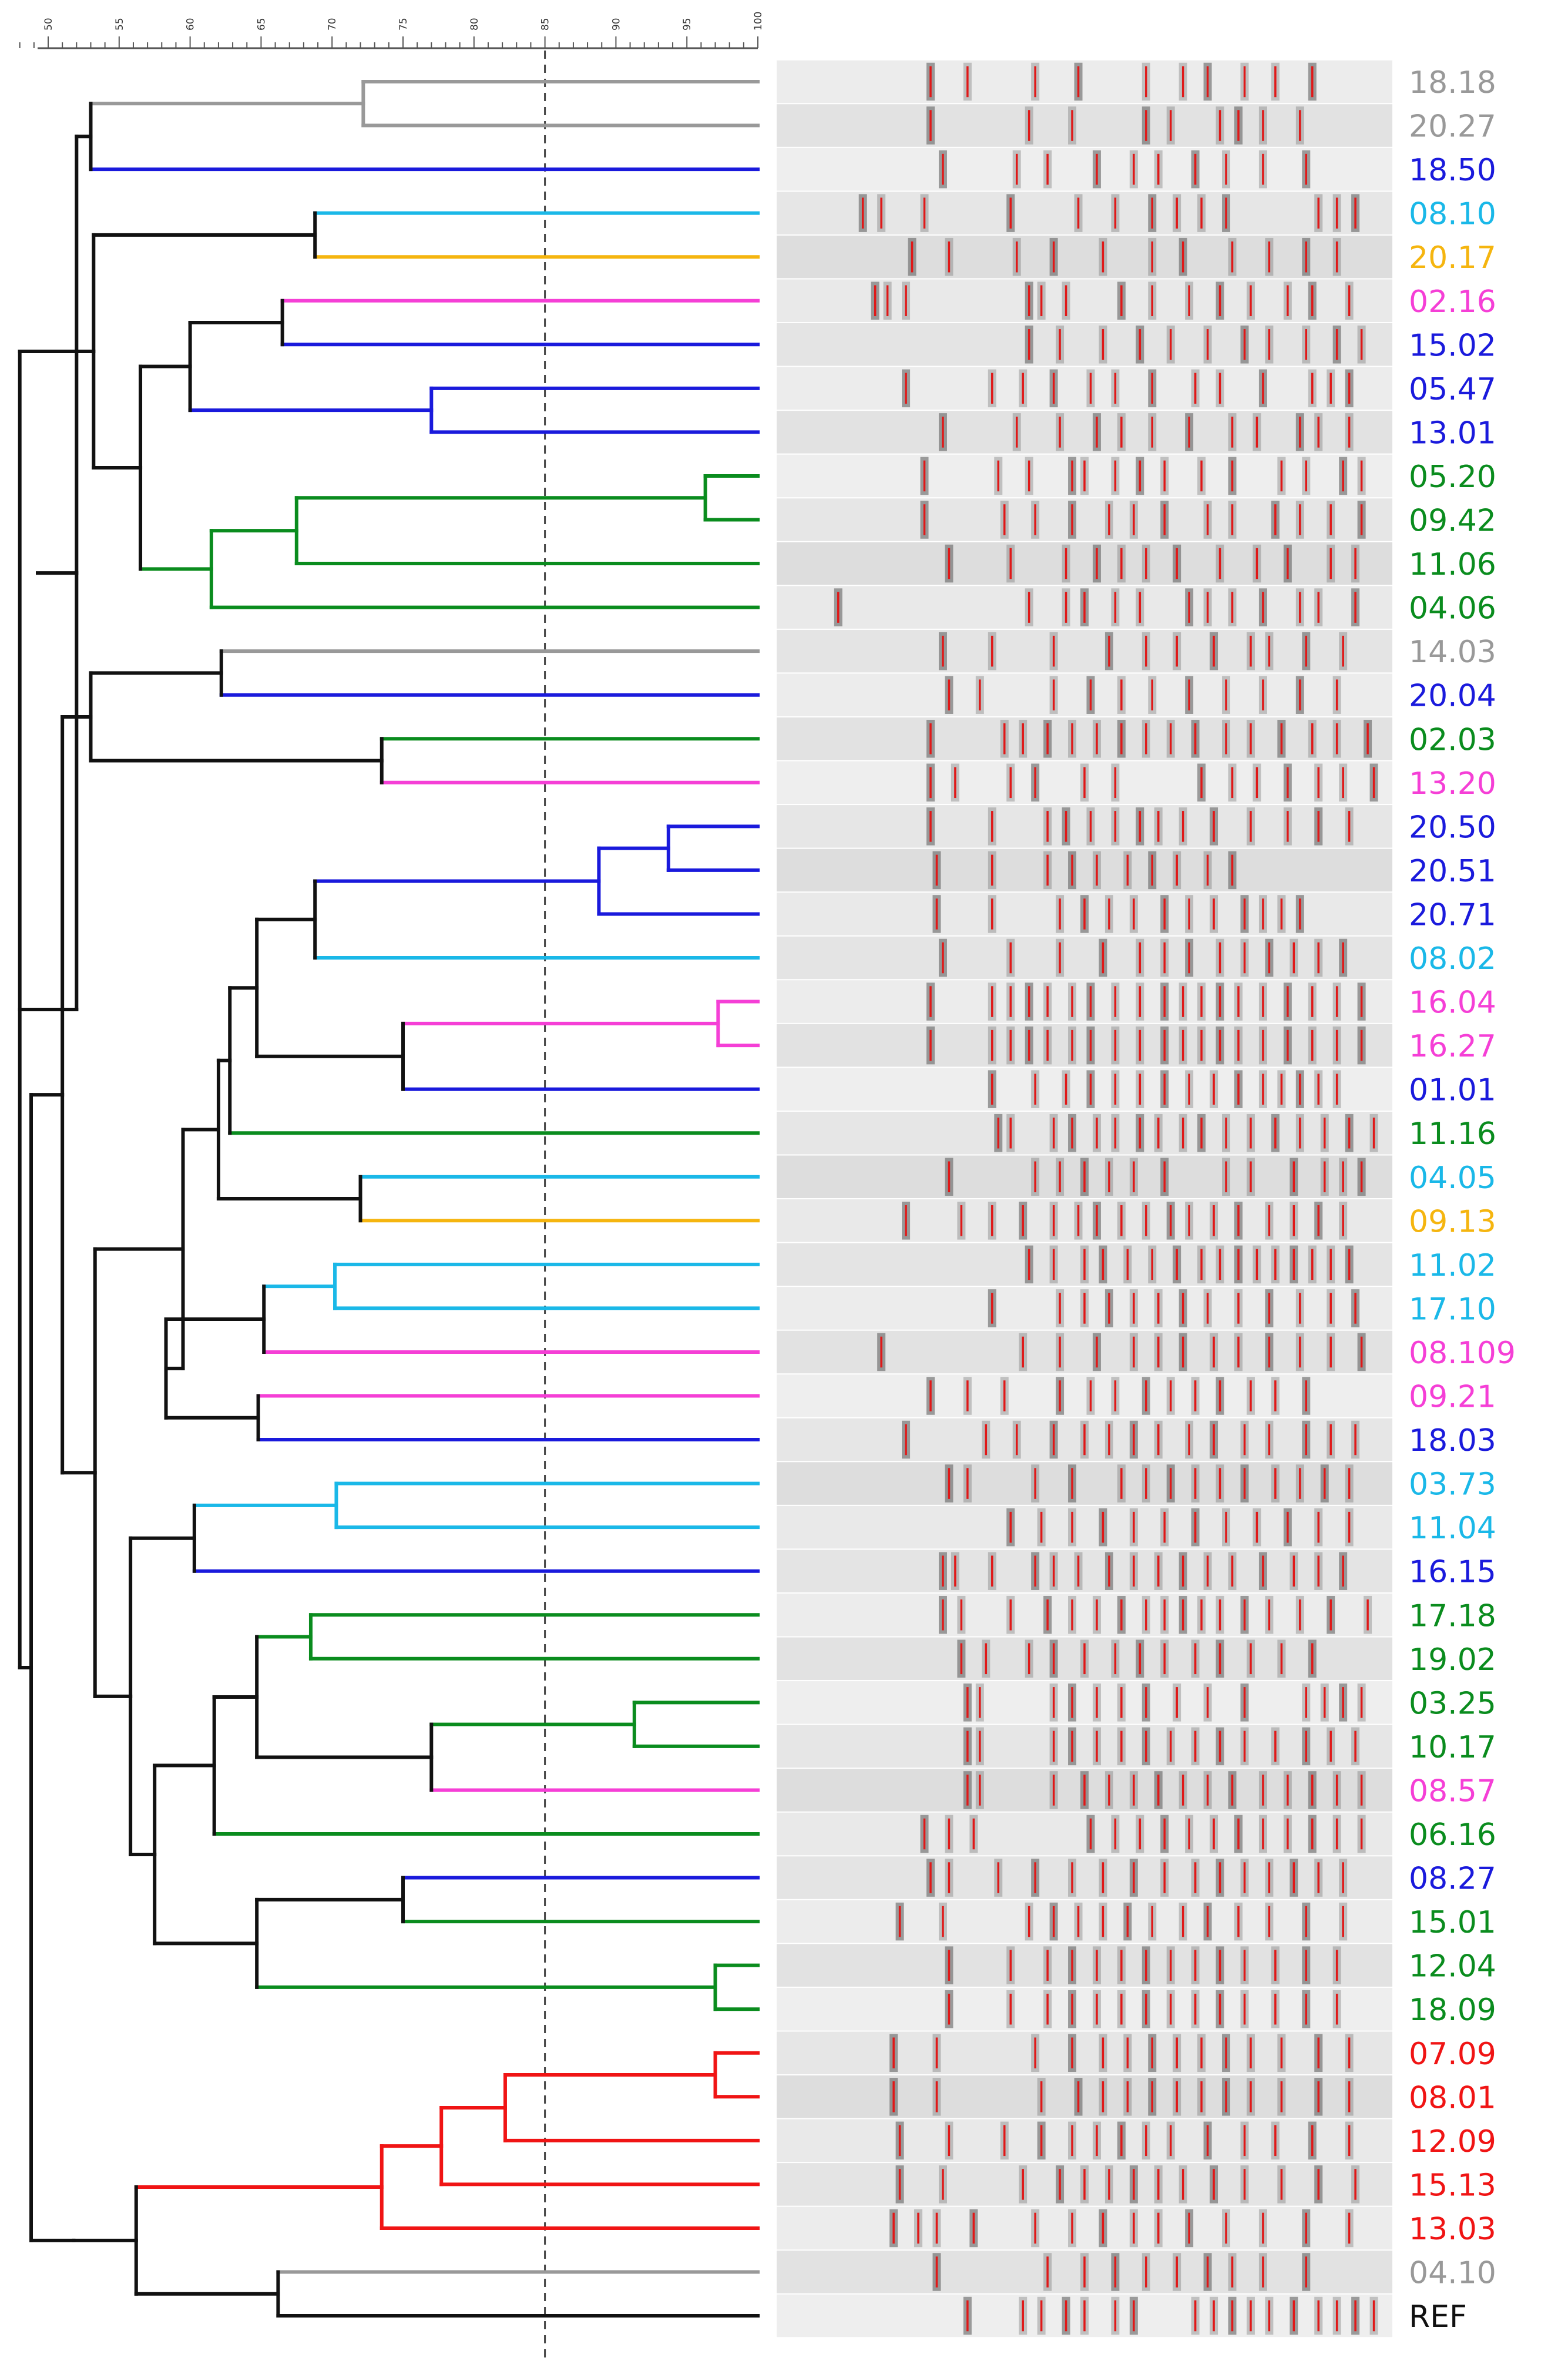  What do you see at coordinates (1452, 783) in the screenshot?
I see `isolate-label: 13.20` at bounding box center [1452, 783].